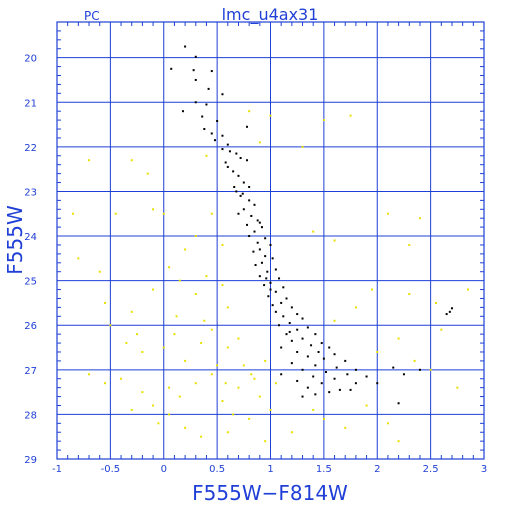 This screenshot has height=512, width=512. Describe the element at coordinates (270, 493) in the screenshot. I see `x-axis-label: F555W−F814W` at that location.